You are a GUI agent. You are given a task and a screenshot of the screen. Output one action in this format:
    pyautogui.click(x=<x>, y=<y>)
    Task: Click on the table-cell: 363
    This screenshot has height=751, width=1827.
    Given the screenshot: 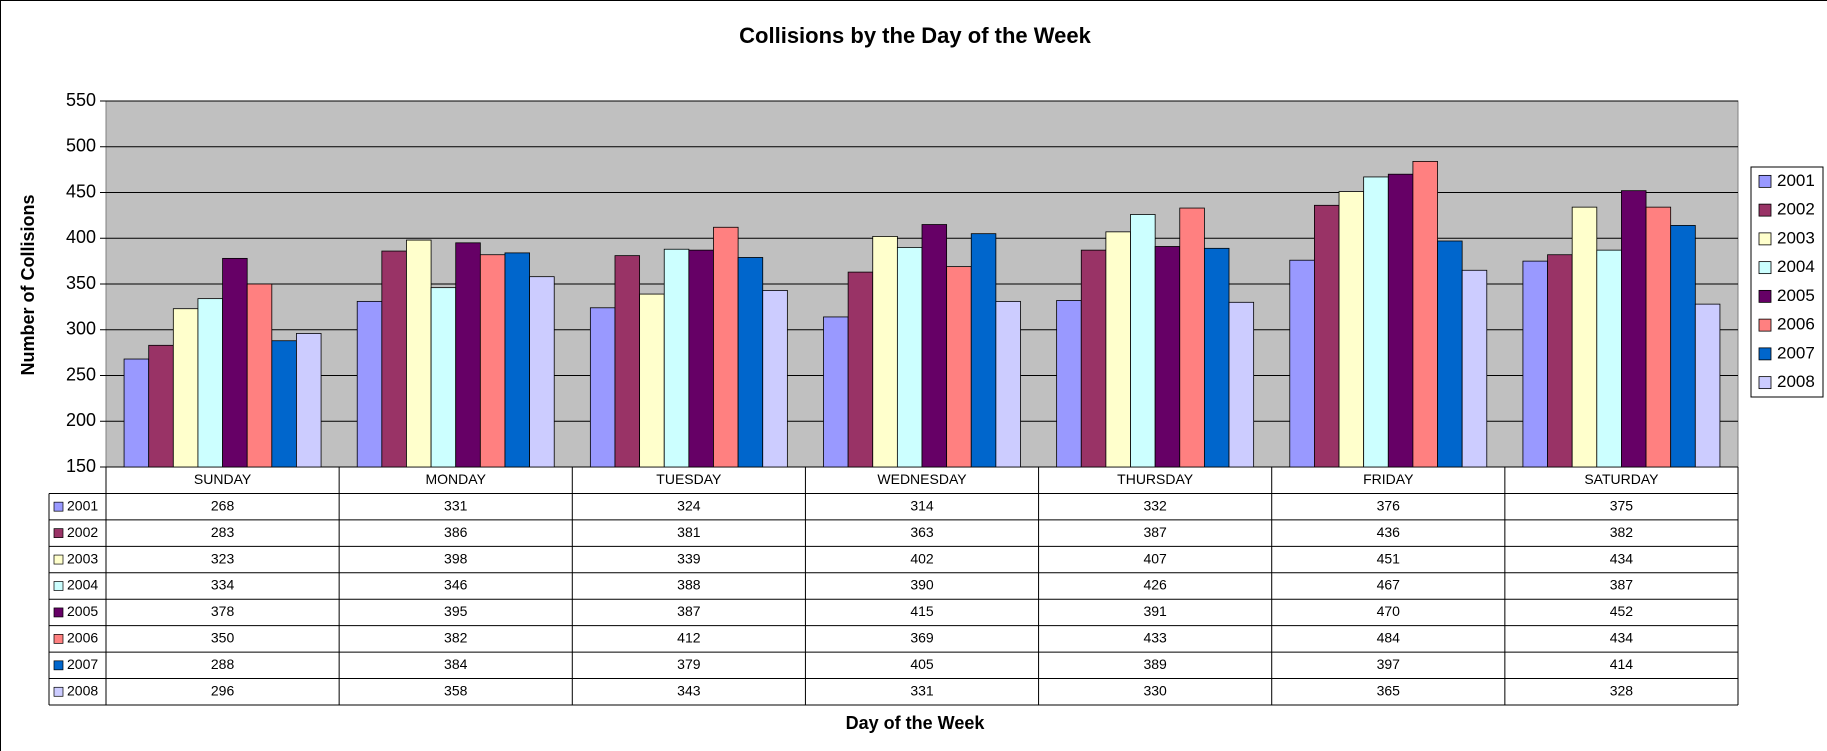 What is the action you would take?
    pyautogui.click(x=922, y=532)
    